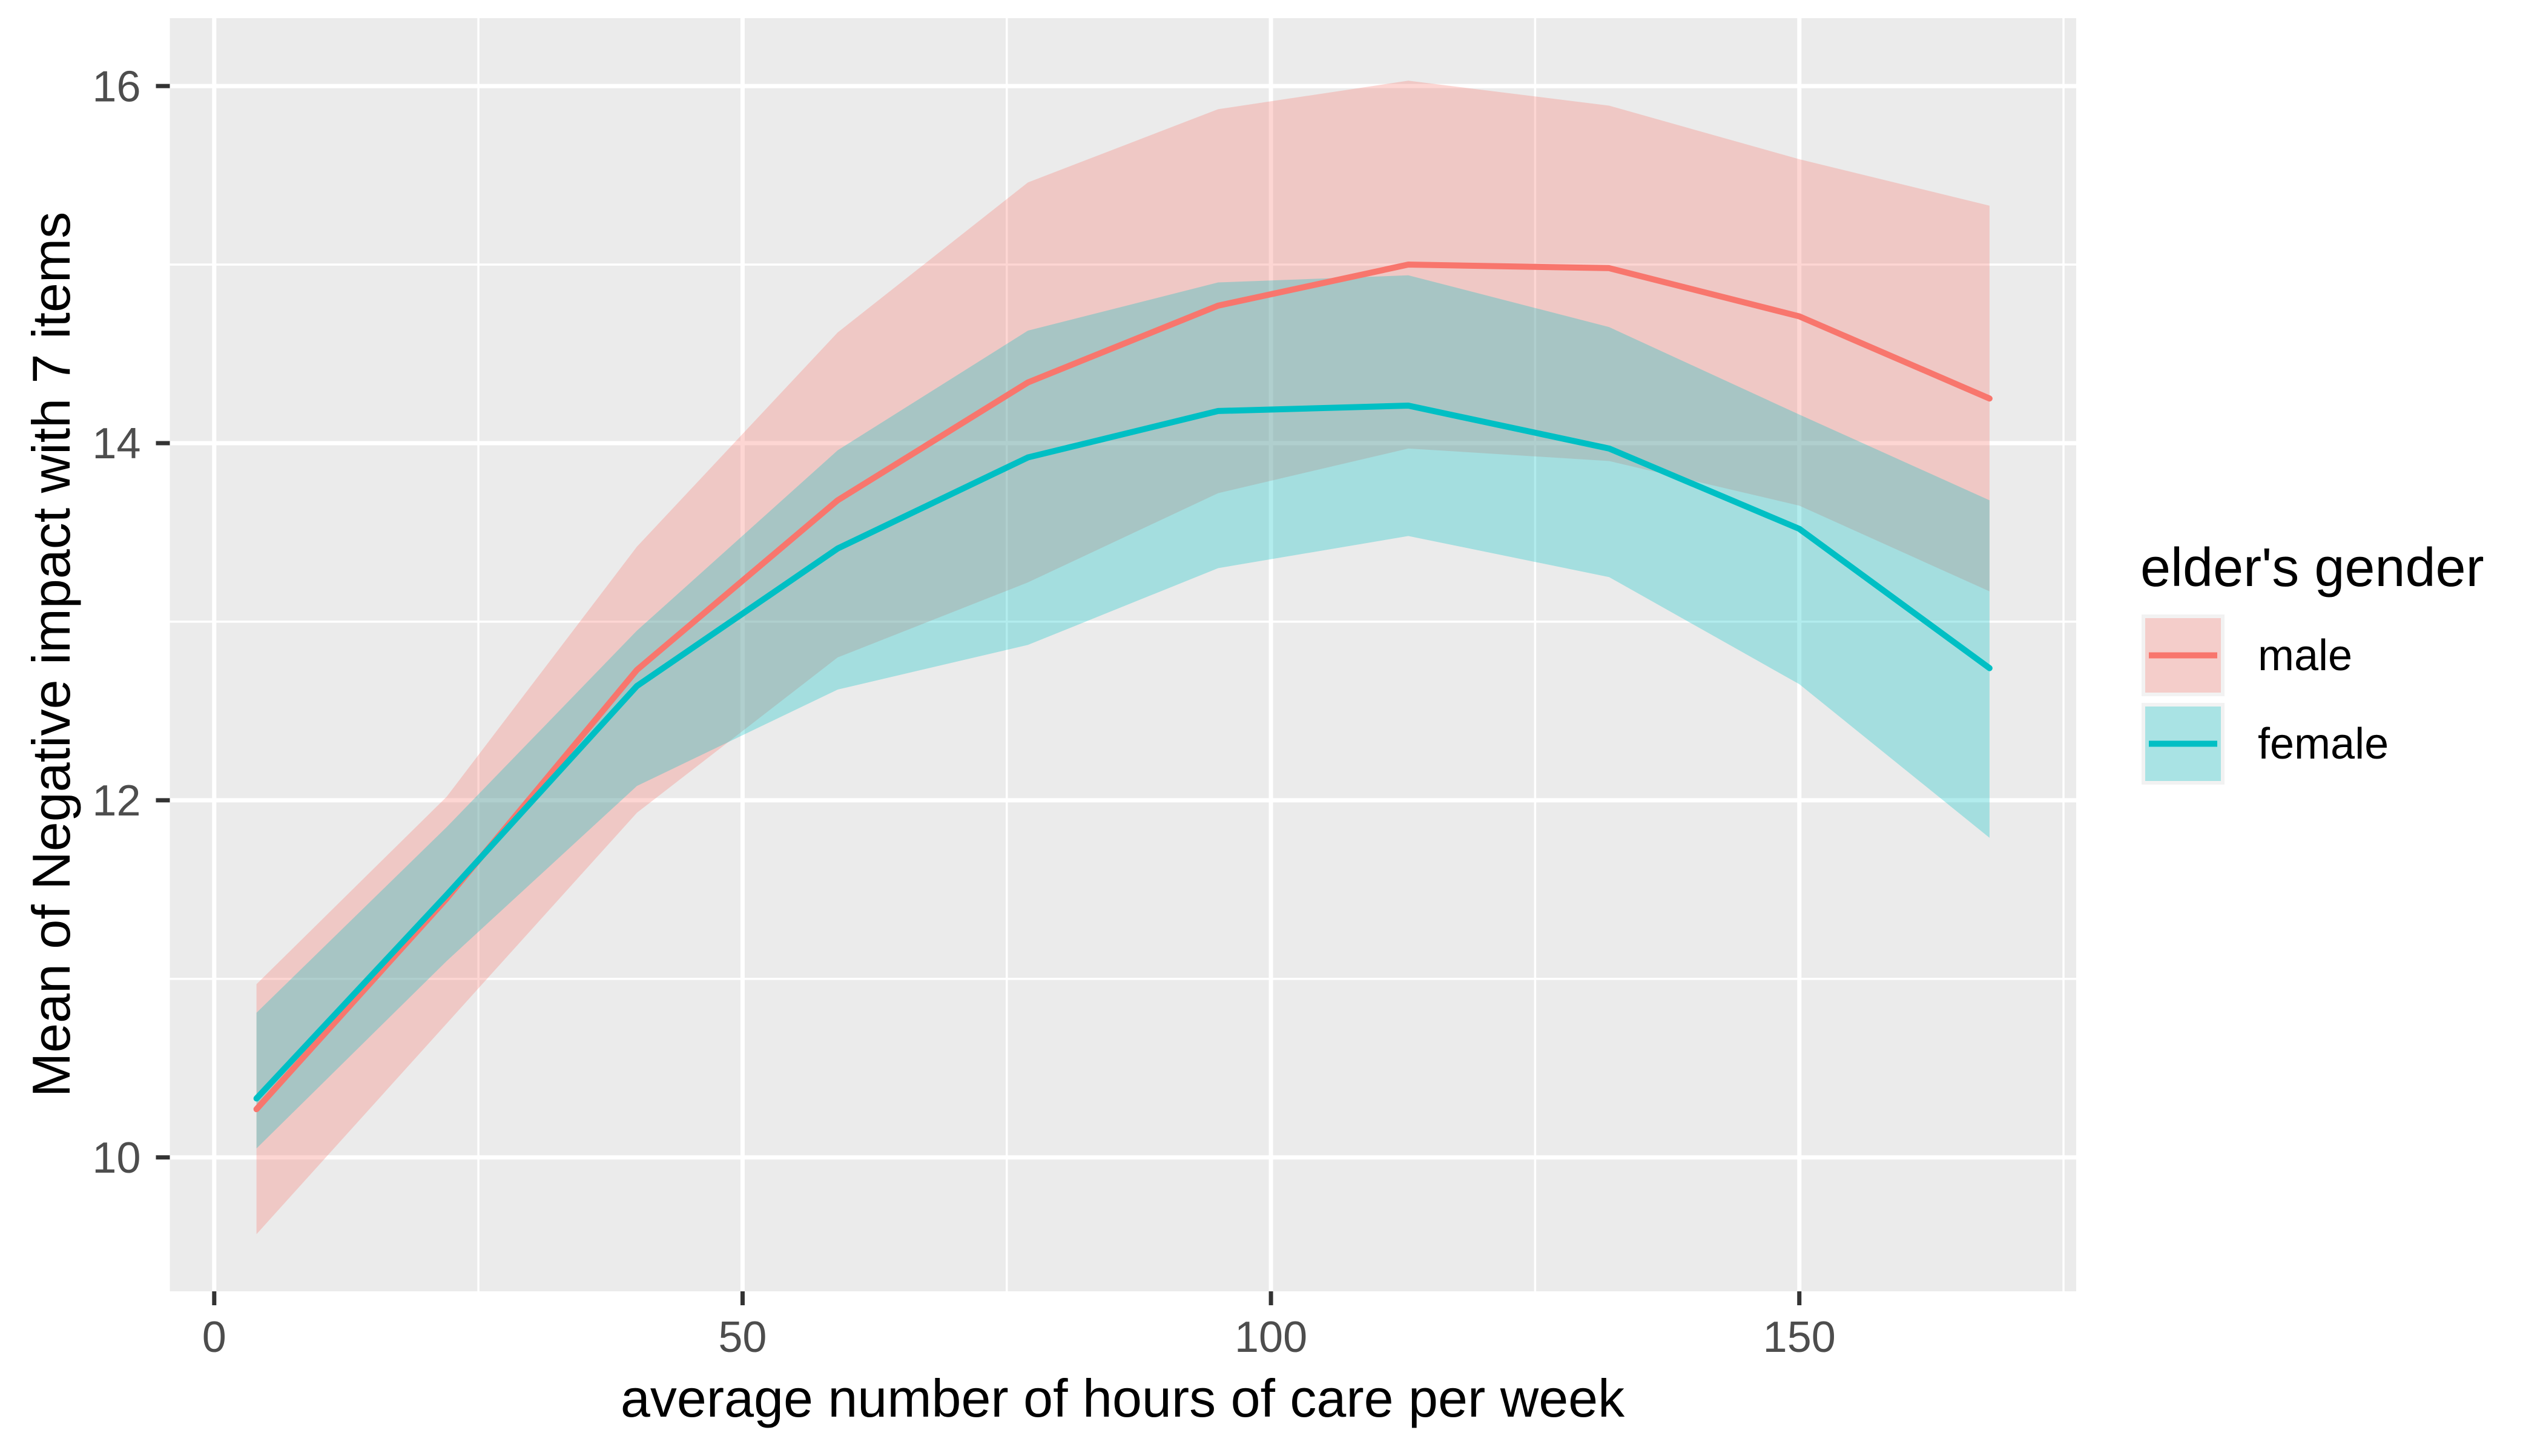 The height and width of the screenshot is (1456, 2543). What do you see at coordinates (116, 444) in the screenshot?
I see `y-tick-label: 14` at bounding box center [116, 444].